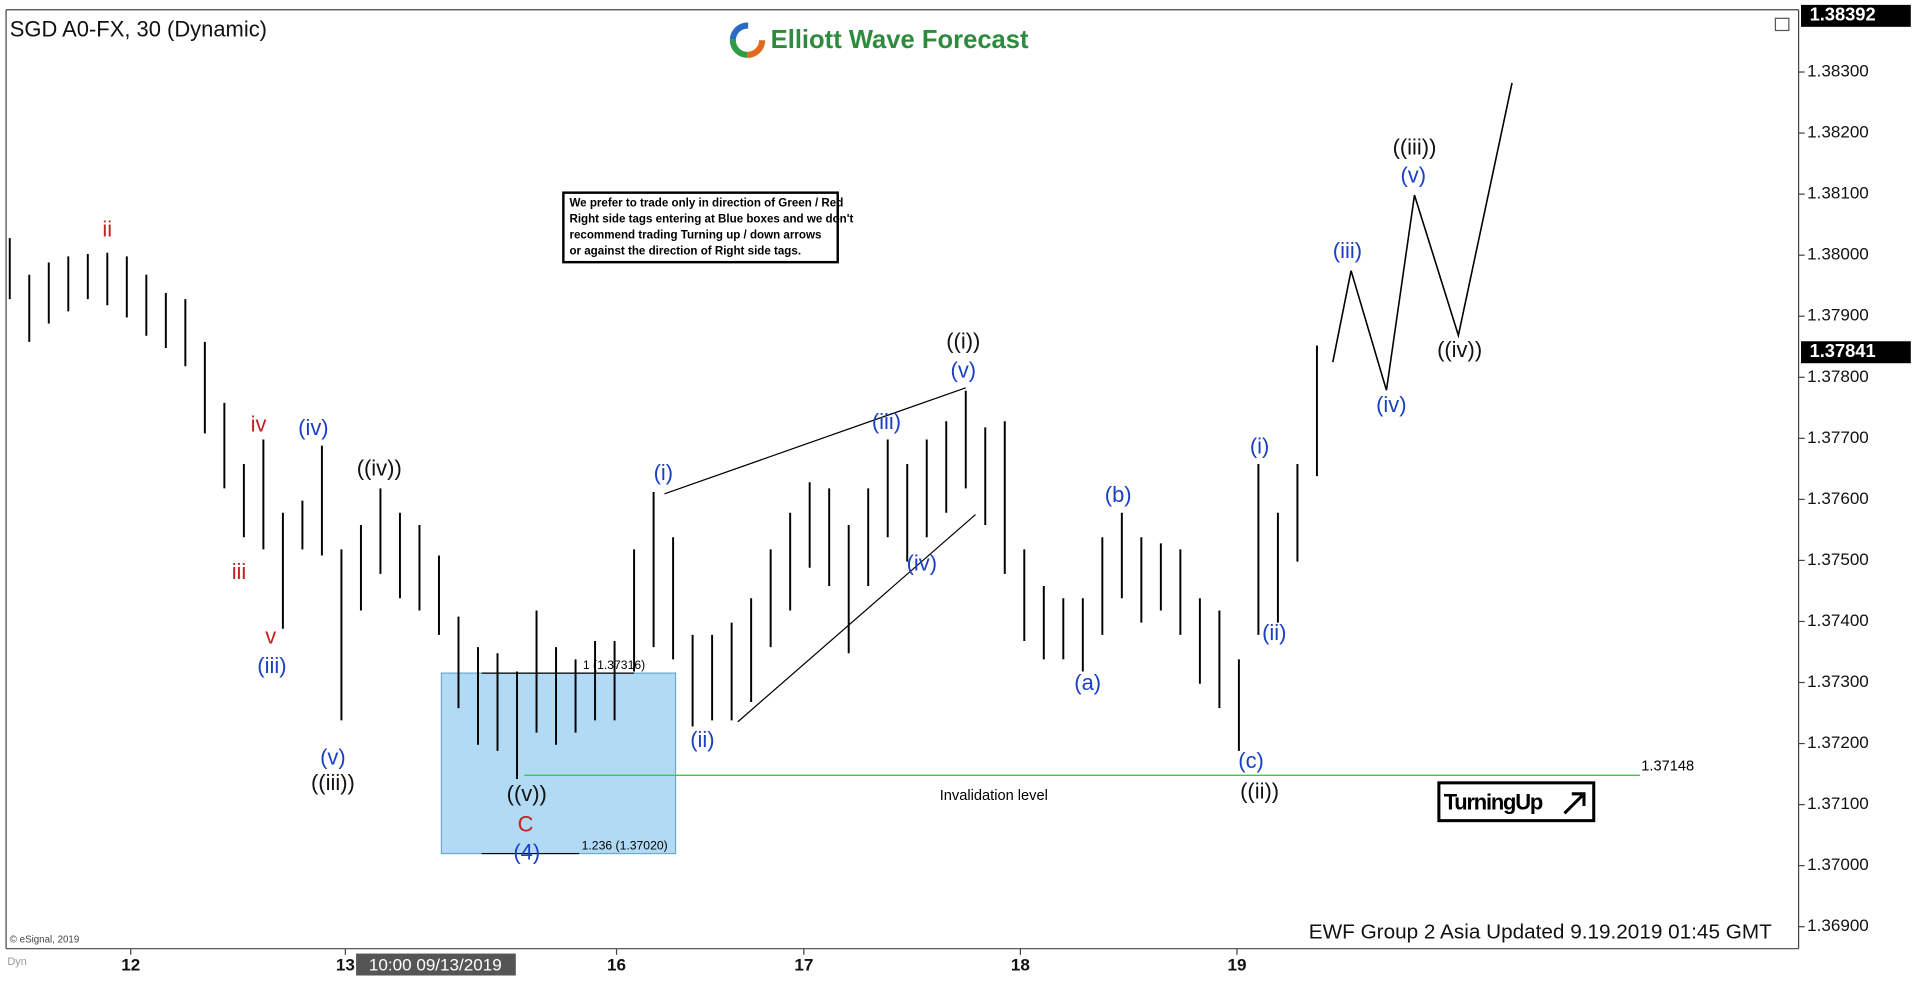  I want to click on y-tick-label: 1.36900, so click(1838, 925).